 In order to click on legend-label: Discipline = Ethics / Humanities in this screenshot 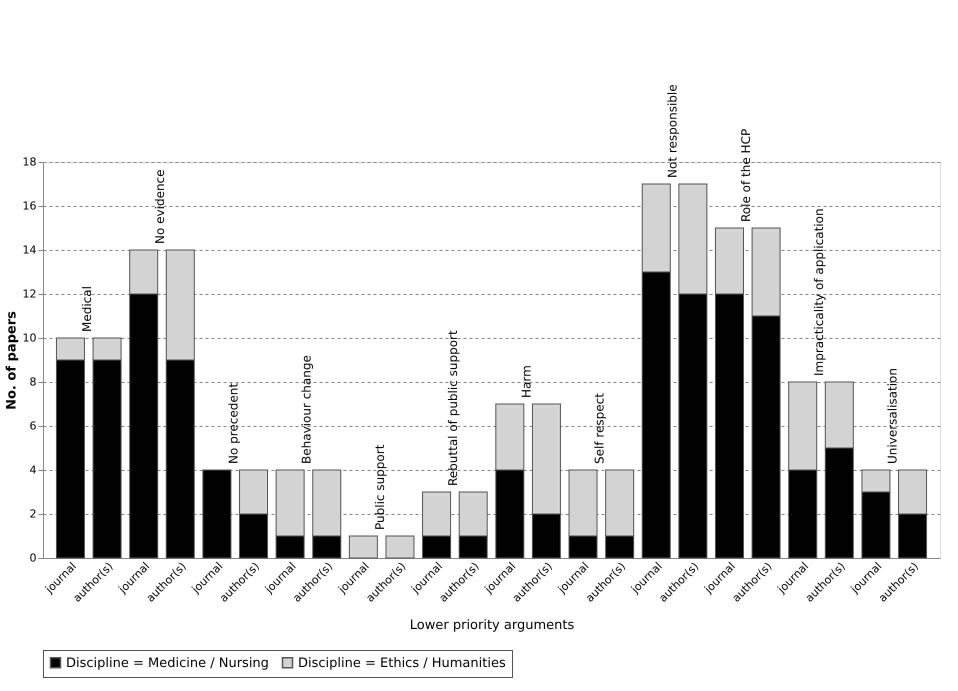, I will do `click(402, 663)`.